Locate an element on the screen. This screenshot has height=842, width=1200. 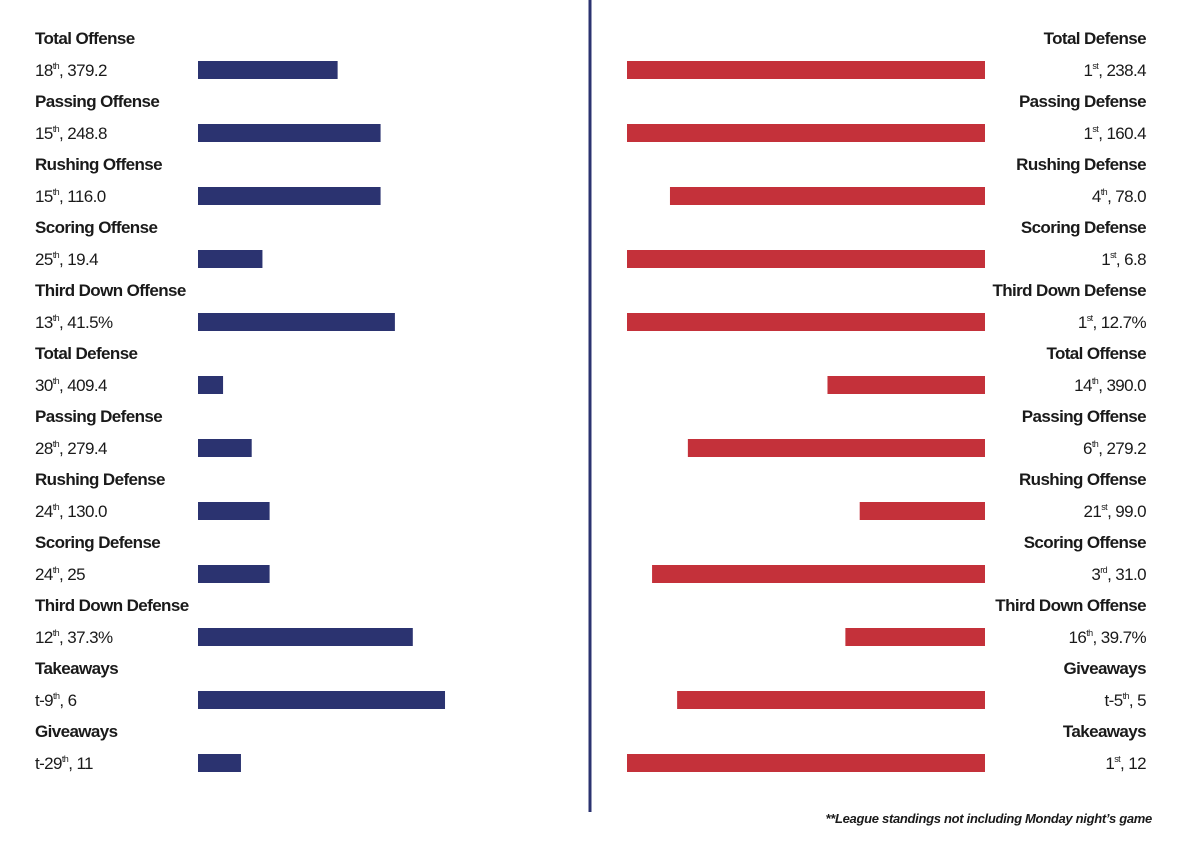
stat: , 238.4 is located at coordinates (1122, 70).